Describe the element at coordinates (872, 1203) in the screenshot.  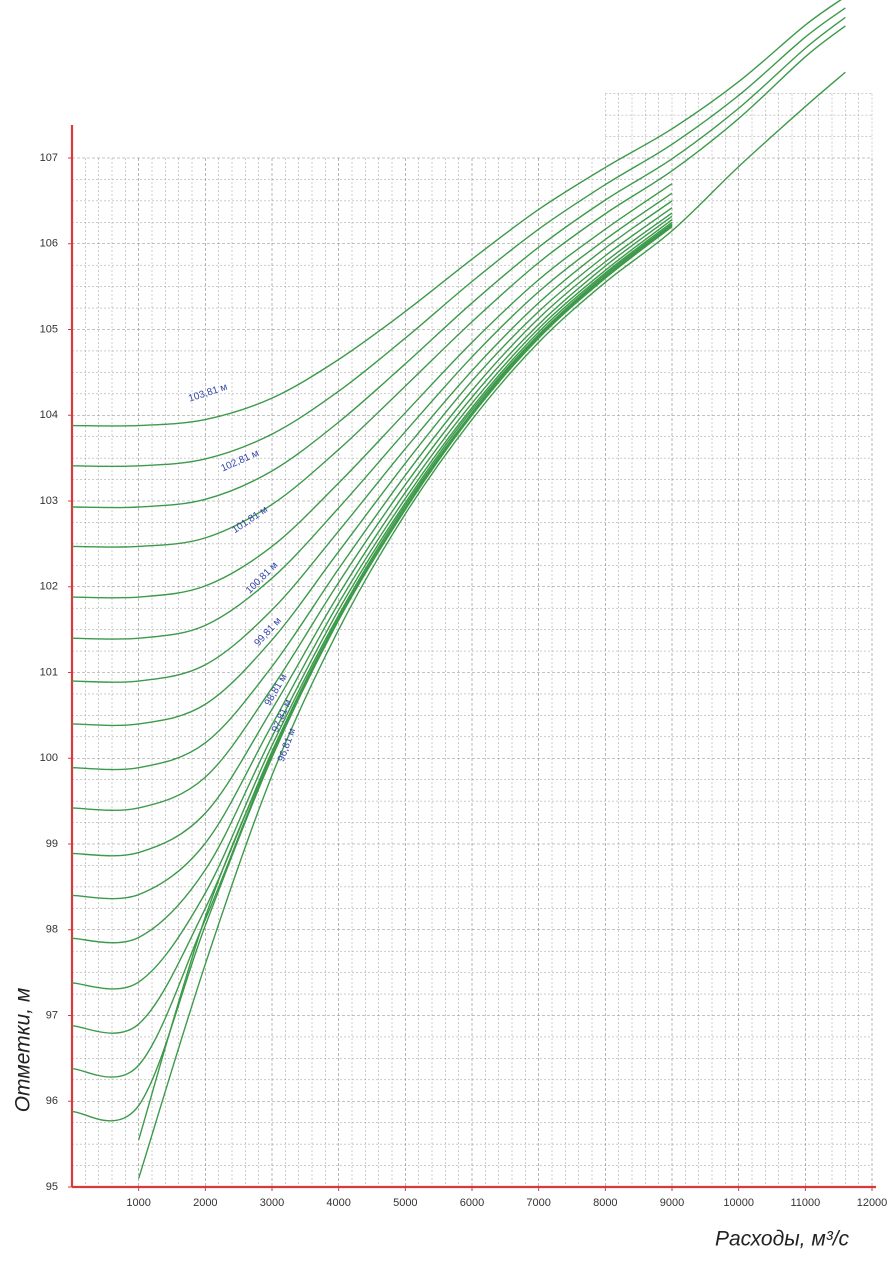
I see `x-tick-label: 12000` at that location.